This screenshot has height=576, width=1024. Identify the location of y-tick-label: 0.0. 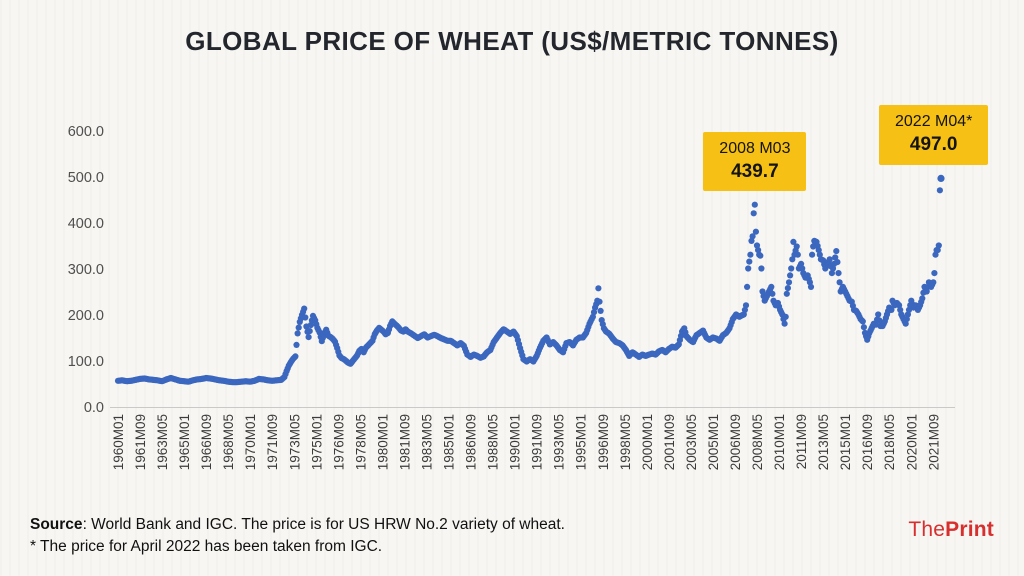
(94, 408).